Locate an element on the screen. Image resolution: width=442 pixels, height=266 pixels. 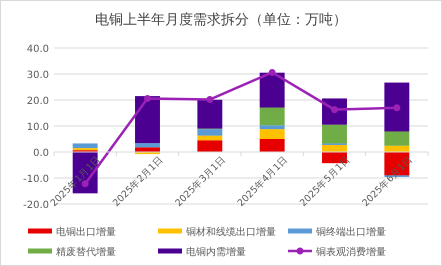
y-tick-label: 30.0 is located at coordinates (37, 75).